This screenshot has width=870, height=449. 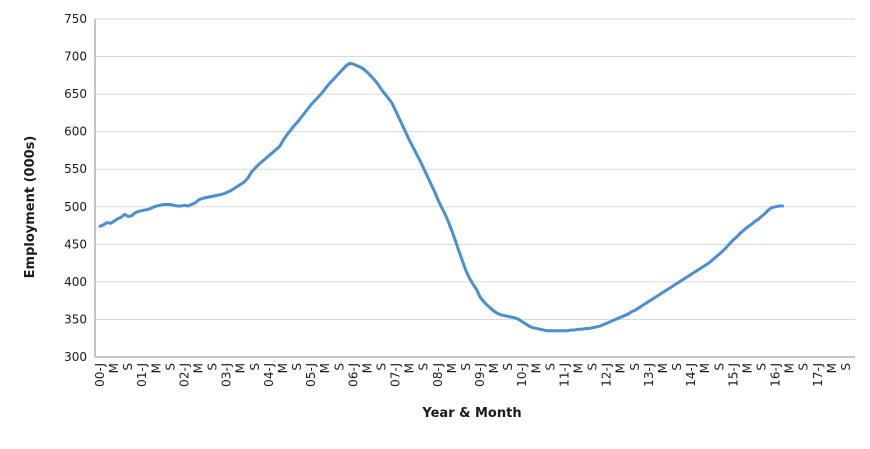 I want to click on x-tick-label: 15-J, so click(x=733, y=375).